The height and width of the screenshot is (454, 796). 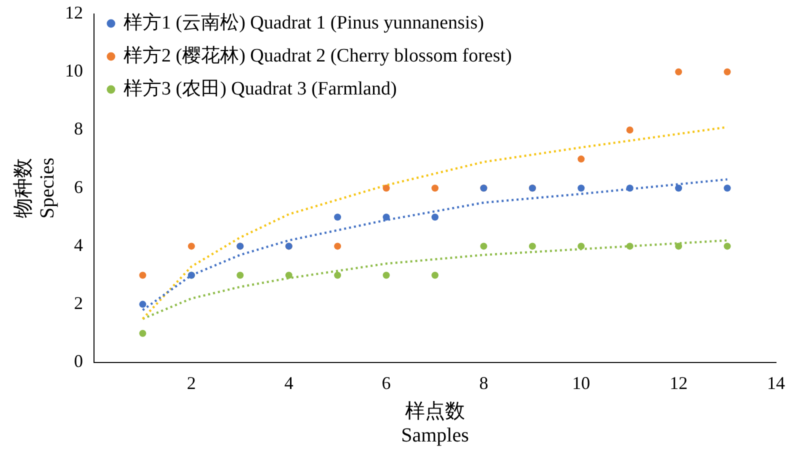 What do you see at coordinates (289, 382) in the screenshot?
I see `x-tick-label: 4` at bounding box center [289, 382].